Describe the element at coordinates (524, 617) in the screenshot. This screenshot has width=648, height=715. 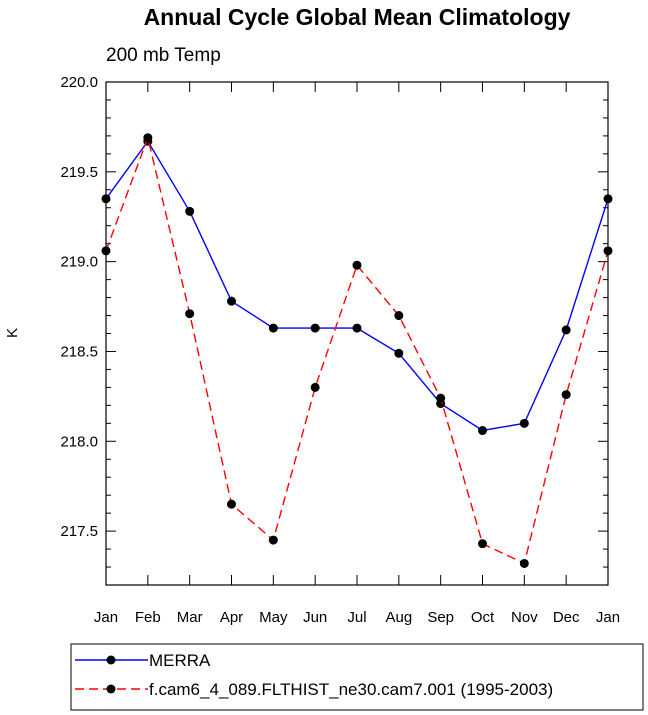
I see `x-tick-label: Nov` at that location.